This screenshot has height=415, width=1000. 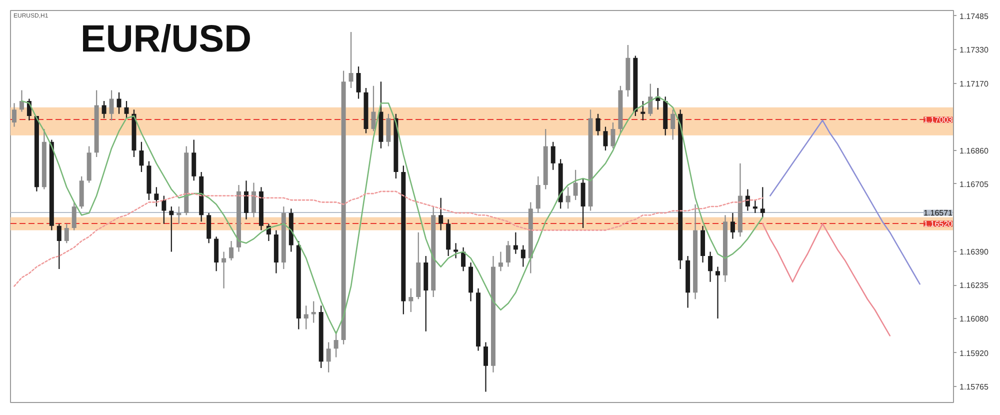 I want to click on y-tick-label: 1.17485, so click(x=974, y=16).